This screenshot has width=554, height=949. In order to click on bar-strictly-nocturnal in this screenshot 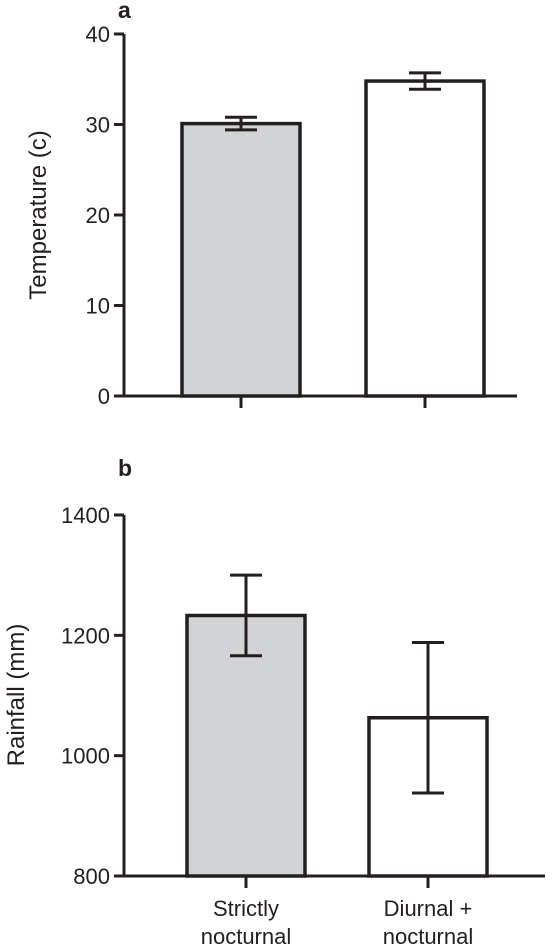, I will do `click(241, 259)`.